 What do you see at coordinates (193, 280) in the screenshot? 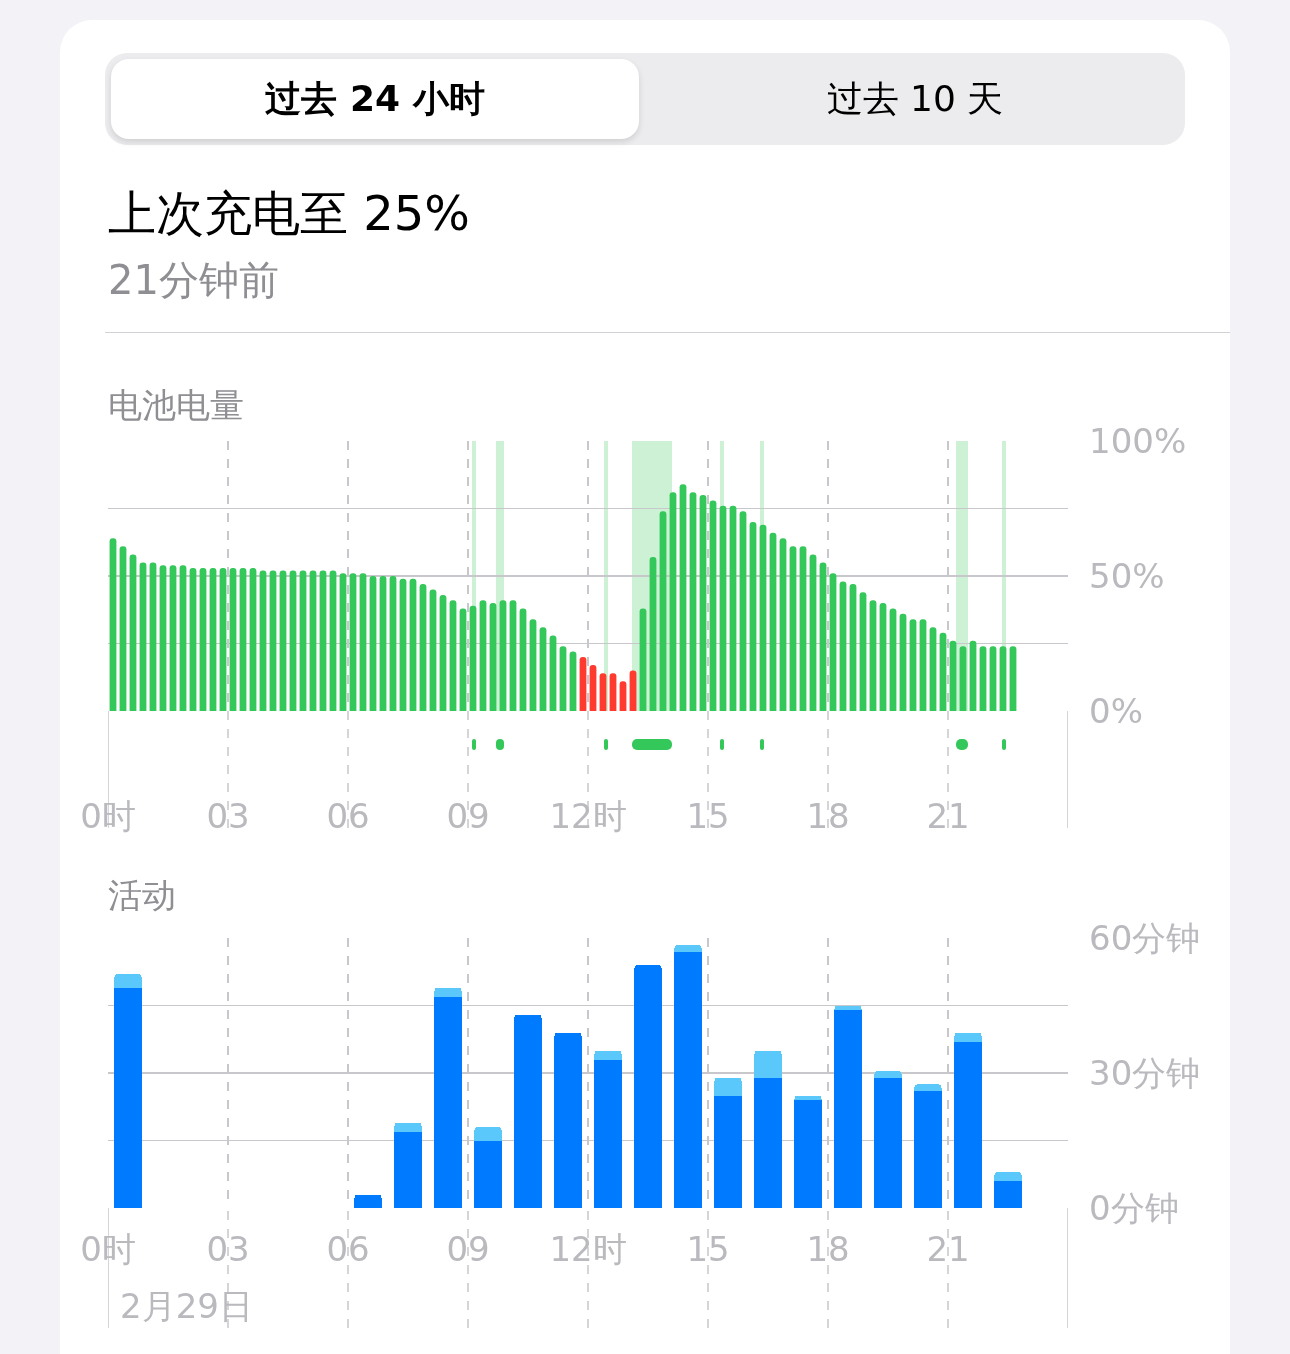
I see `text: 21分钟前` at bounding box center [193, 280].